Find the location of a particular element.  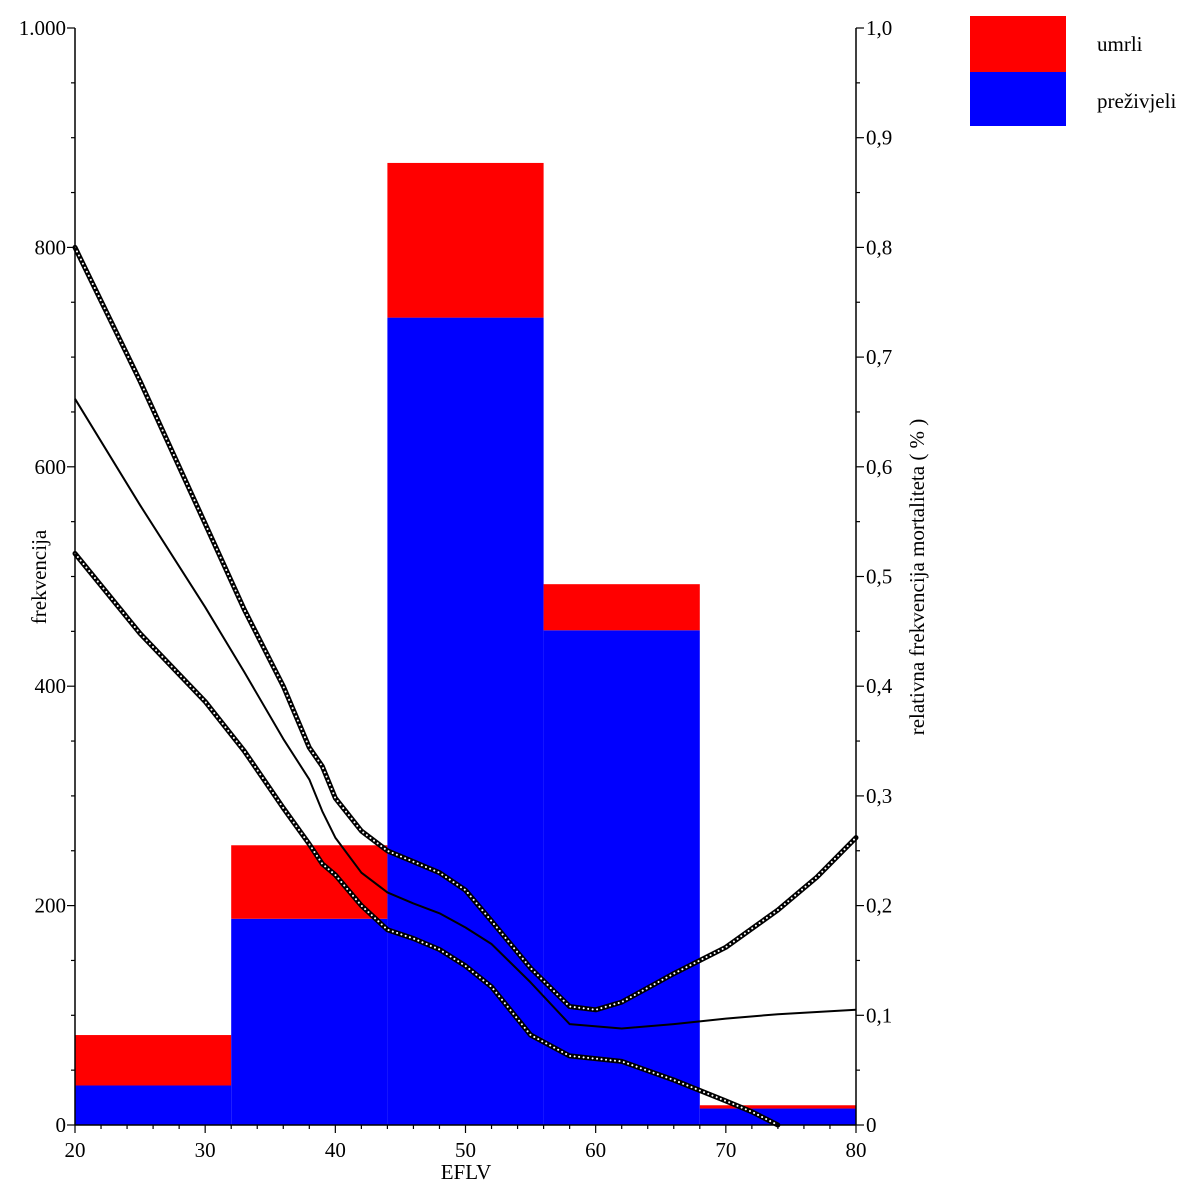

x-tick-label: 80 is located at coordinates (856, 1150).